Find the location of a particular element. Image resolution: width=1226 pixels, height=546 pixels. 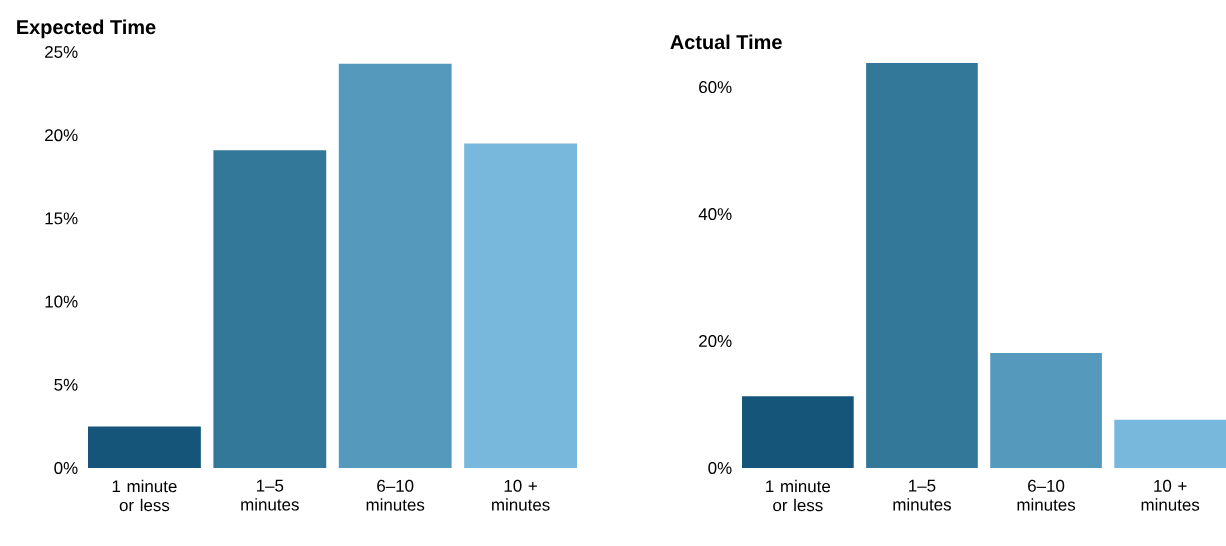

y-tick-label: 40% is located at coordinates (715, 214).